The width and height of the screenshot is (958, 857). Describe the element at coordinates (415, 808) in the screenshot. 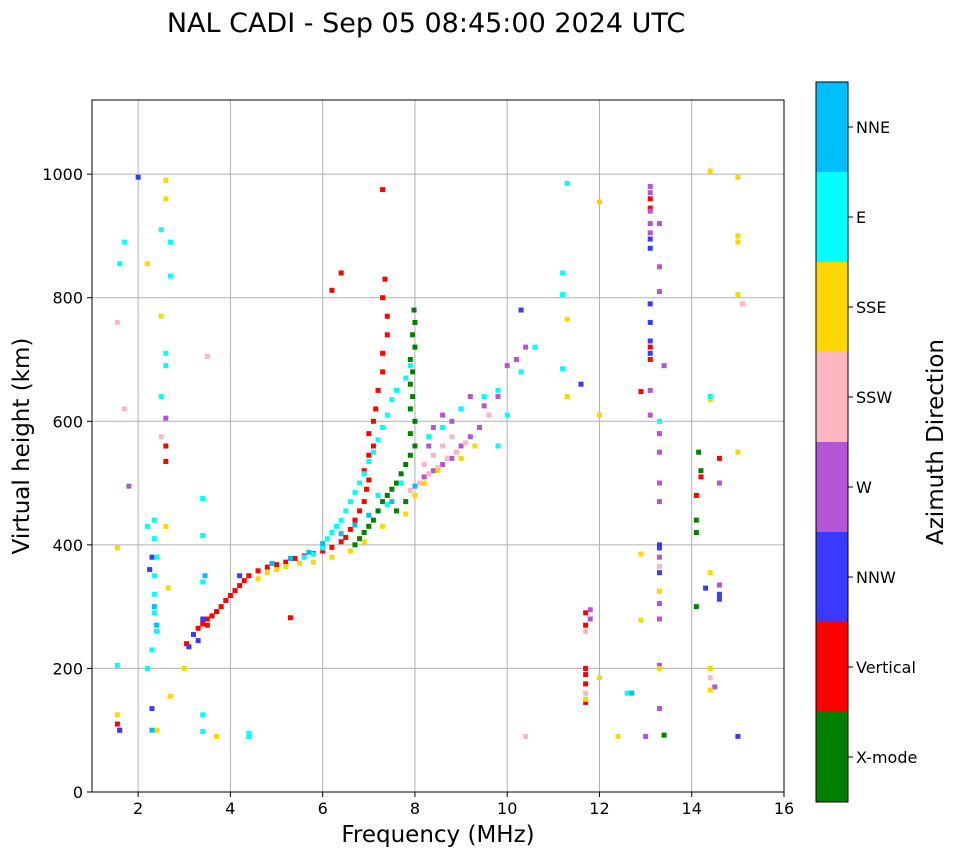

I see `x-tick-label: 8` at that location.